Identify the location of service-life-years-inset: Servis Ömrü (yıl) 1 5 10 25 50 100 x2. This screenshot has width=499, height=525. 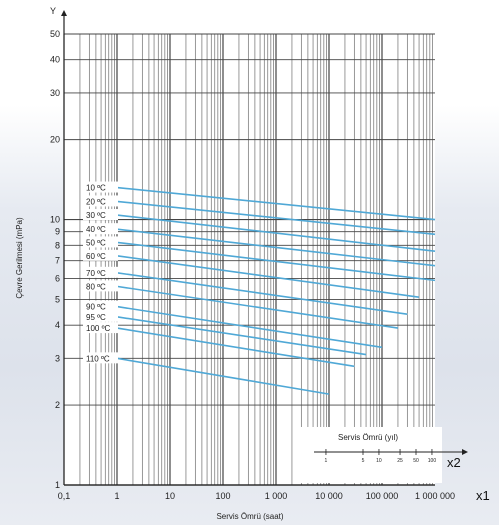
(382, 455).